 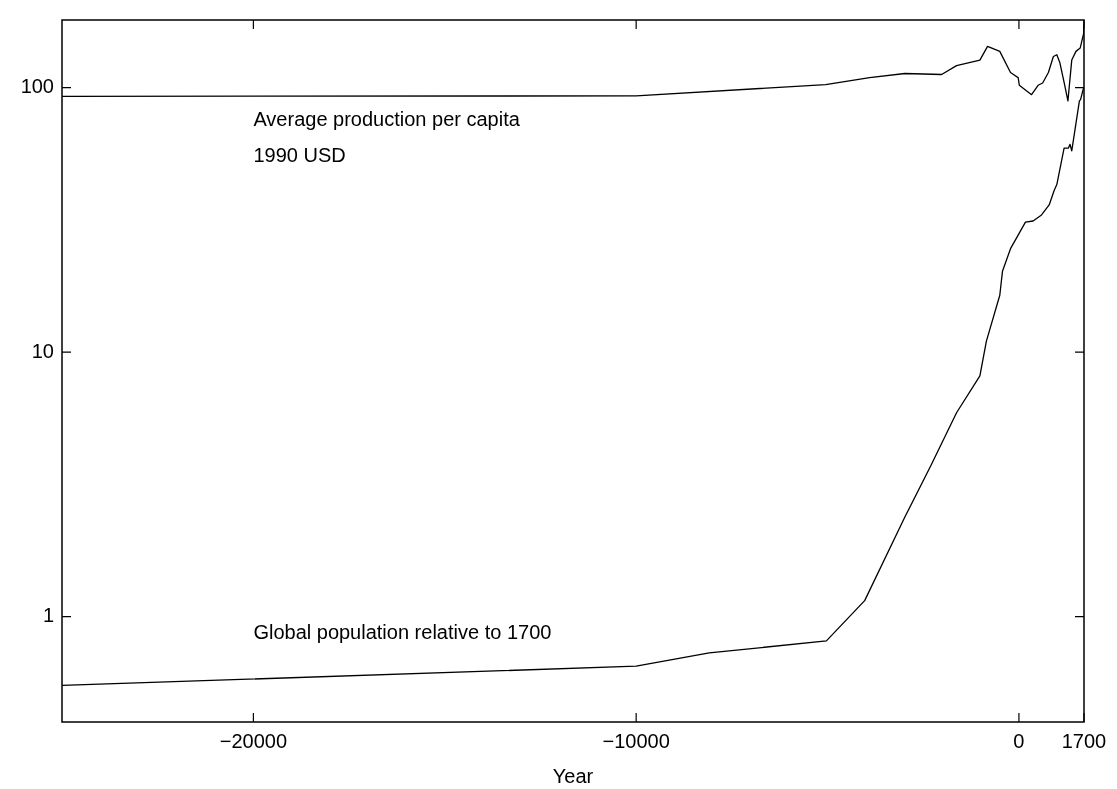 I want to click on annotation: 1990 USD, so click(x=299, y=154).